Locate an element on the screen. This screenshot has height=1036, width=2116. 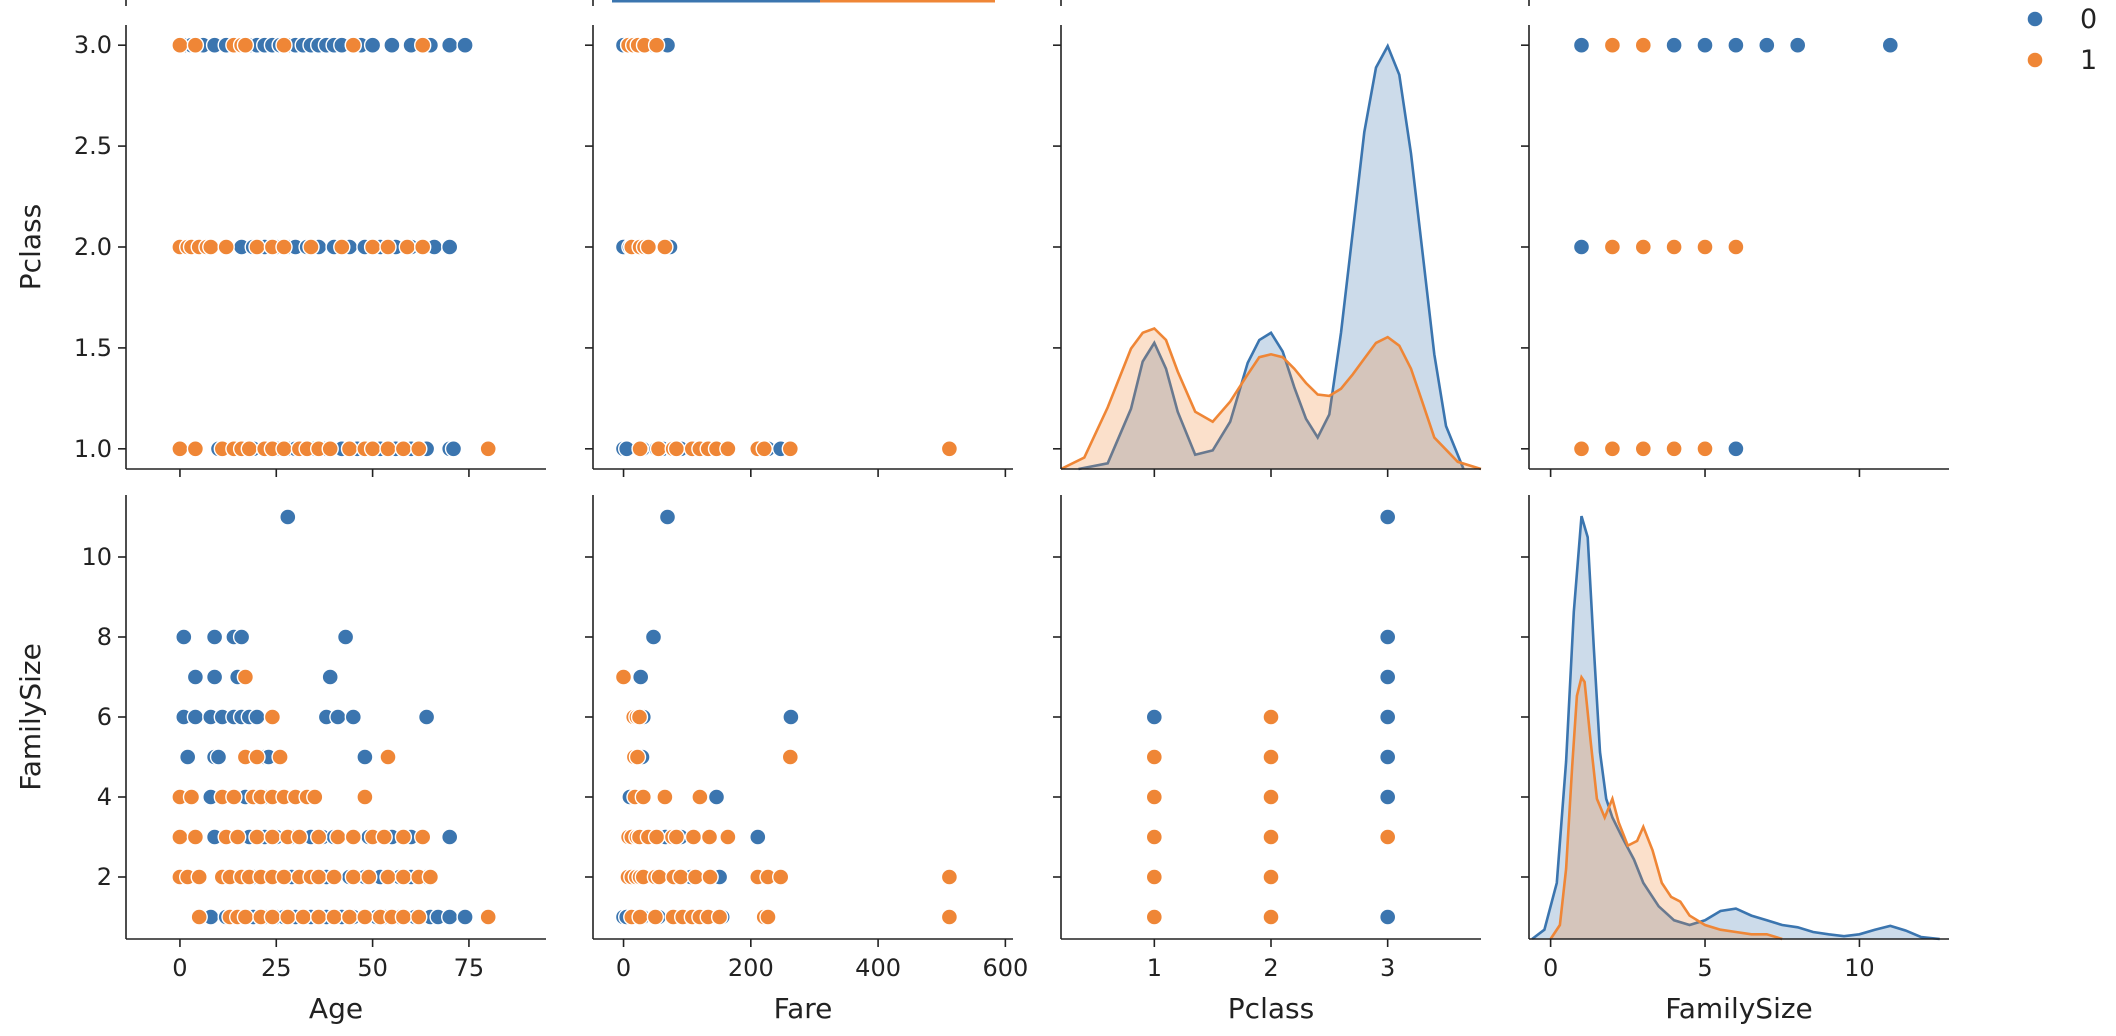
y-tick-label: 10 is located at coordinates (96, 557).